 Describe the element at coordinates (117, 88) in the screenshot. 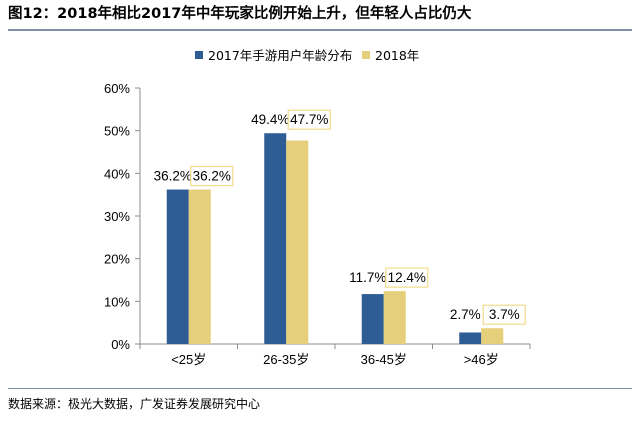

I see `y-tick-label-6: 60%` at that location.